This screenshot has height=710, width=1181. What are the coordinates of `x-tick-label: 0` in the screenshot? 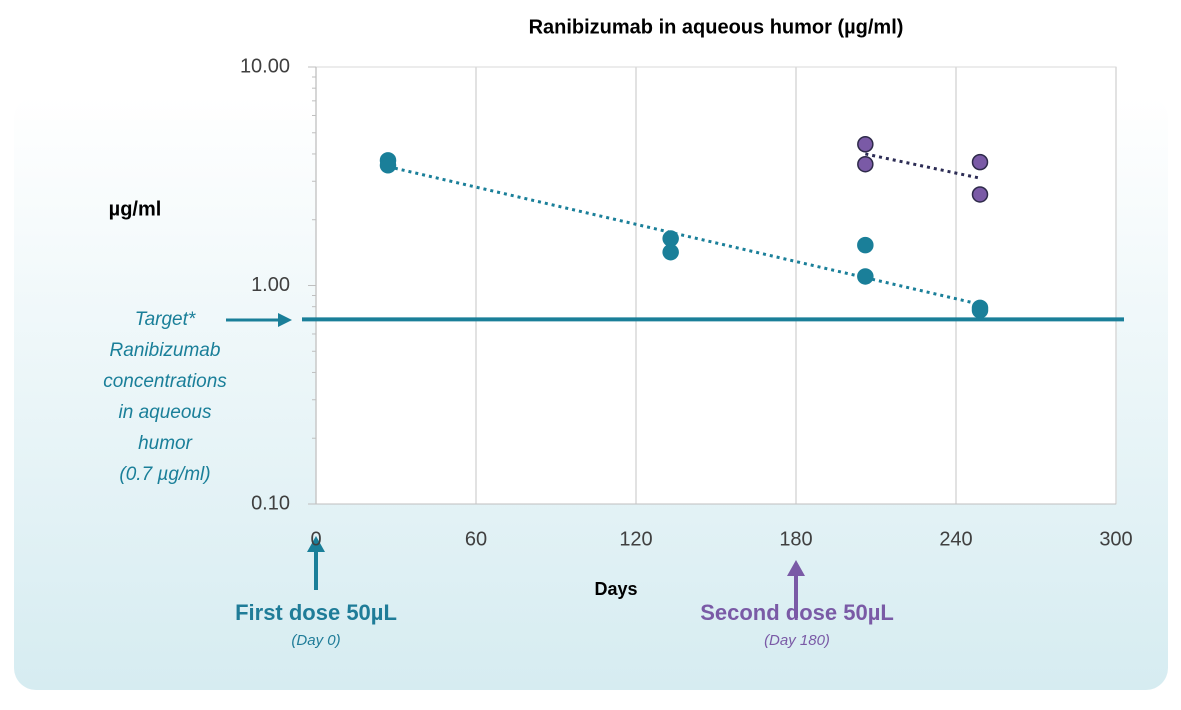 It's located at (315, 539).